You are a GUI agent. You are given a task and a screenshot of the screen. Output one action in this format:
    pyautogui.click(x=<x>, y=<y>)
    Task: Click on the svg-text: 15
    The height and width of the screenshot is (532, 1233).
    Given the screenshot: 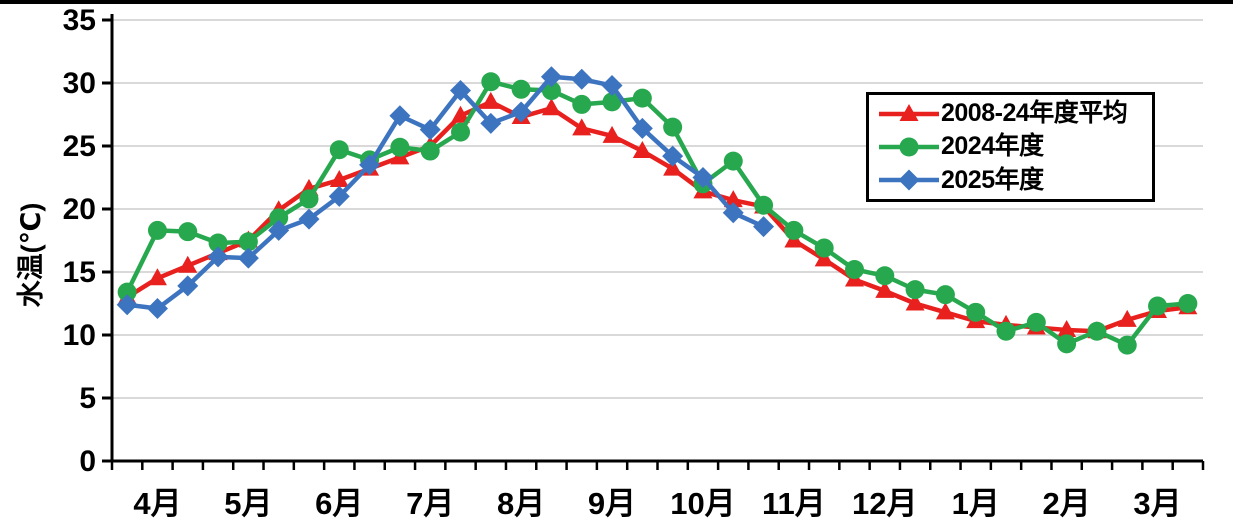 What is the action you would take?
    pyautogui.click(x=79, y=272)
    